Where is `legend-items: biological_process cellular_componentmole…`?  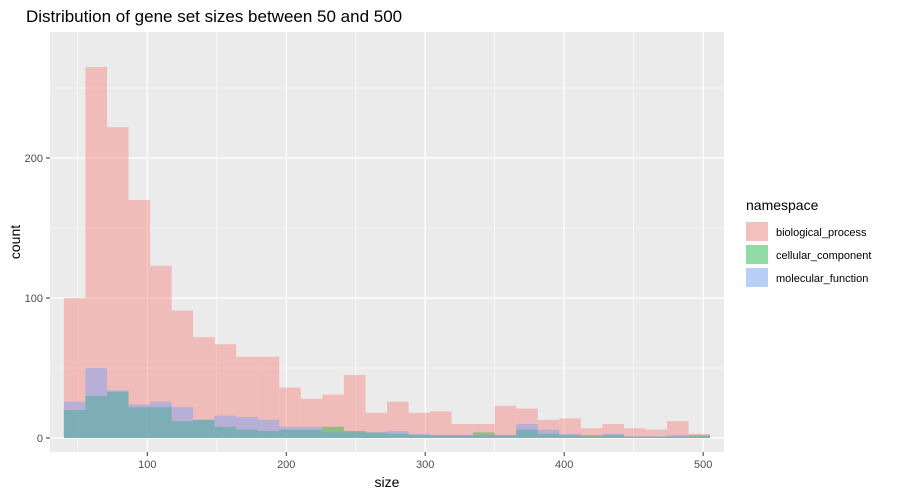 legend-items: biological_process cellular_componentmole… is located at coordinates (808, 254).